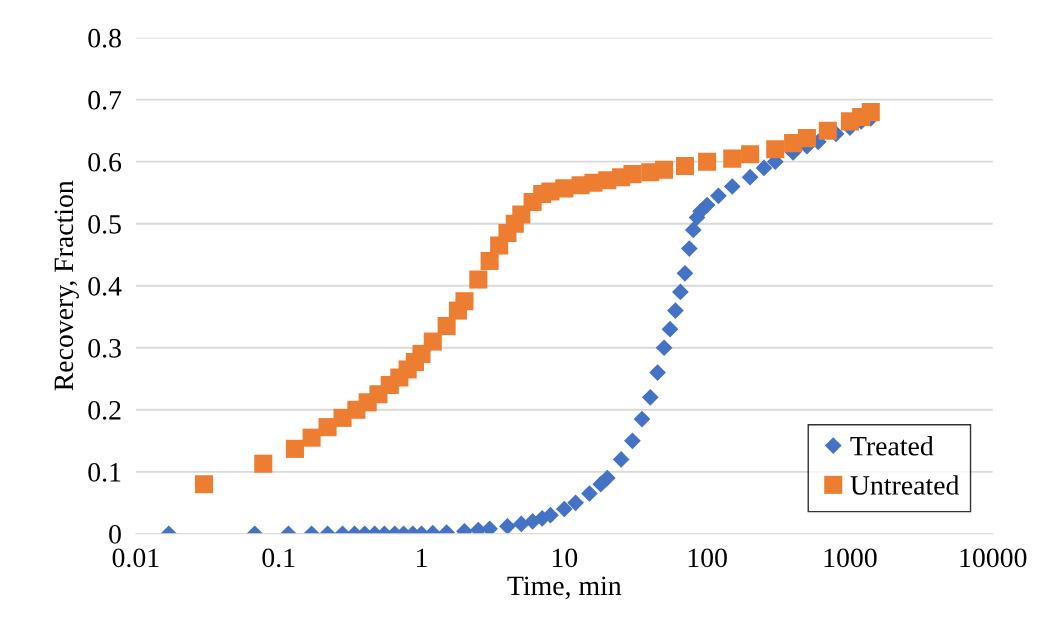 Image resolution: width=1045 pixels, height=628 pixels. Describe the element at coordinates (564, 588) in the screenshot. I see `x-axis-title: Time, min` at that location.